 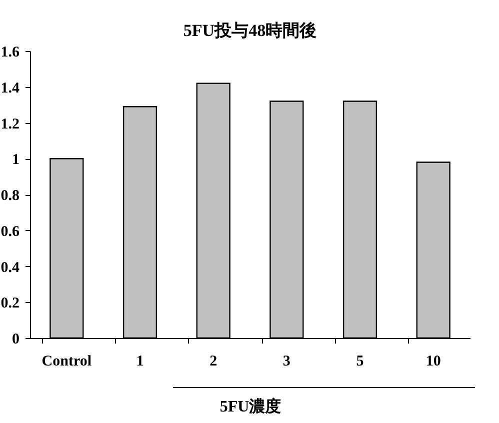 What do you see at coordinates (140, 362) in the screenshot?
I see `x-tick-label: 1` at bounding box center [140, 362].